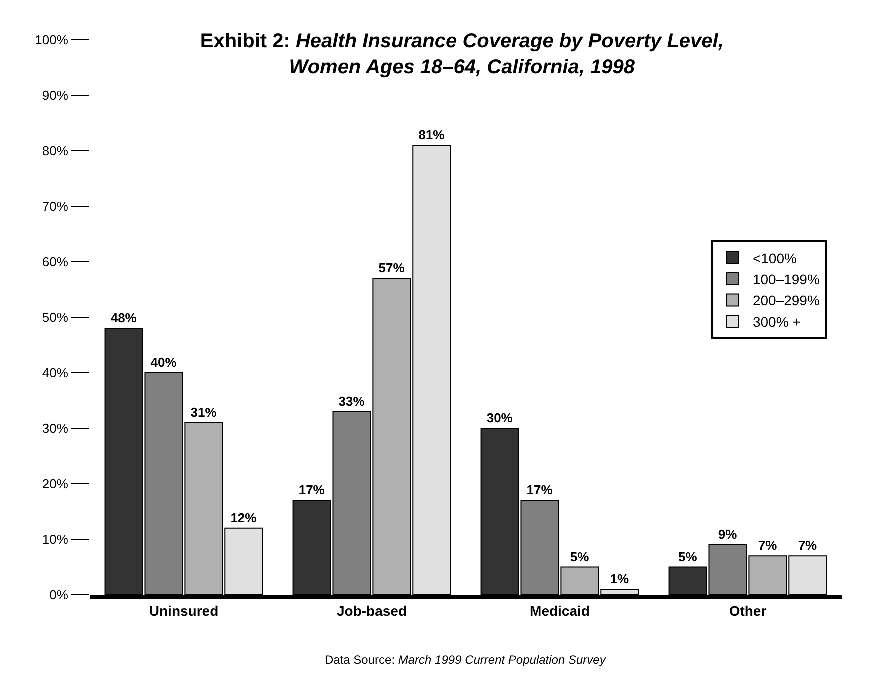  I want to click on source-note: Data Source: March 1999 Current Population Survey, so click(466, 660).